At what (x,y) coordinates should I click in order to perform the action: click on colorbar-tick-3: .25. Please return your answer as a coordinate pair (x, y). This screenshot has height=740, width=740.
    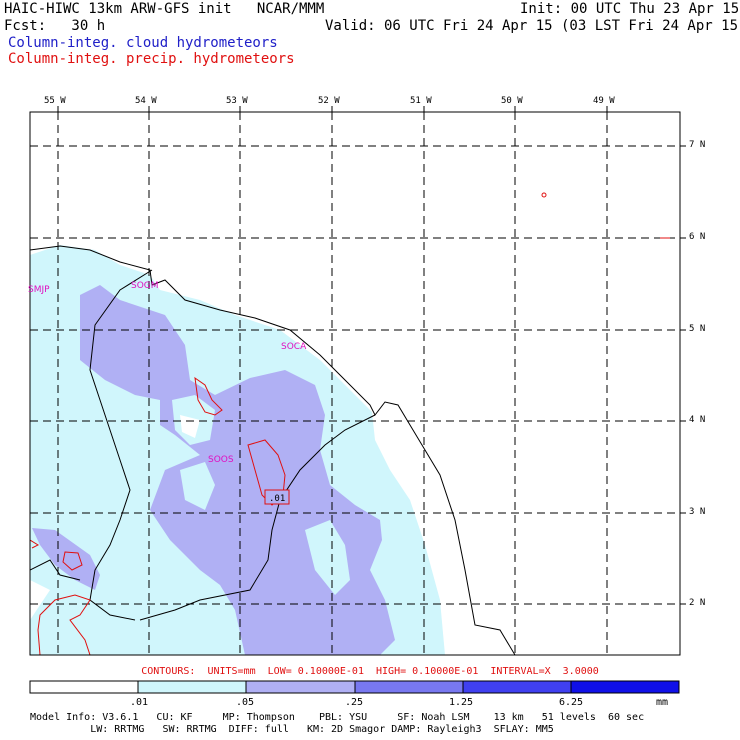
    Looking at the image, I should click on (354, 702).